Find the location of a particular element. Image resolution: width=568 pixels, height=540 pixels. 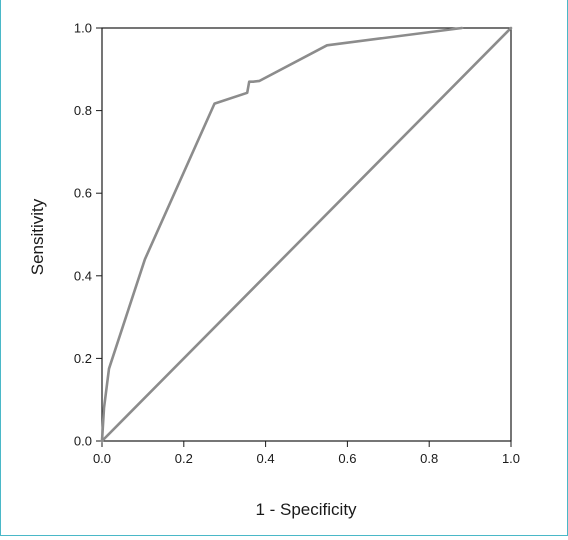

x-axis-title: 1 - Specificity is located at coordinates (306, 509).